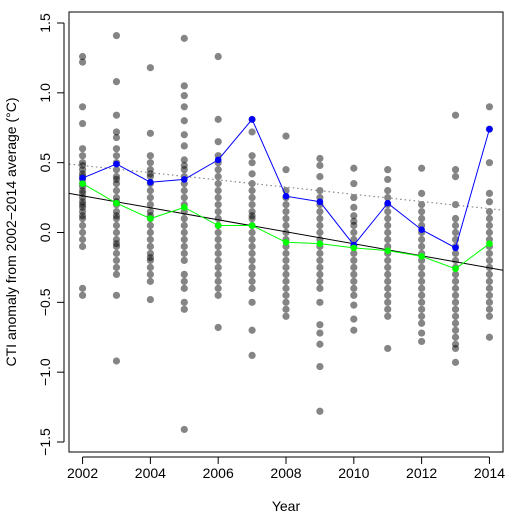  Describe the element at coordinates (45, 372) in the screenshot. I see `y-tick-label: −1.0` at that location.